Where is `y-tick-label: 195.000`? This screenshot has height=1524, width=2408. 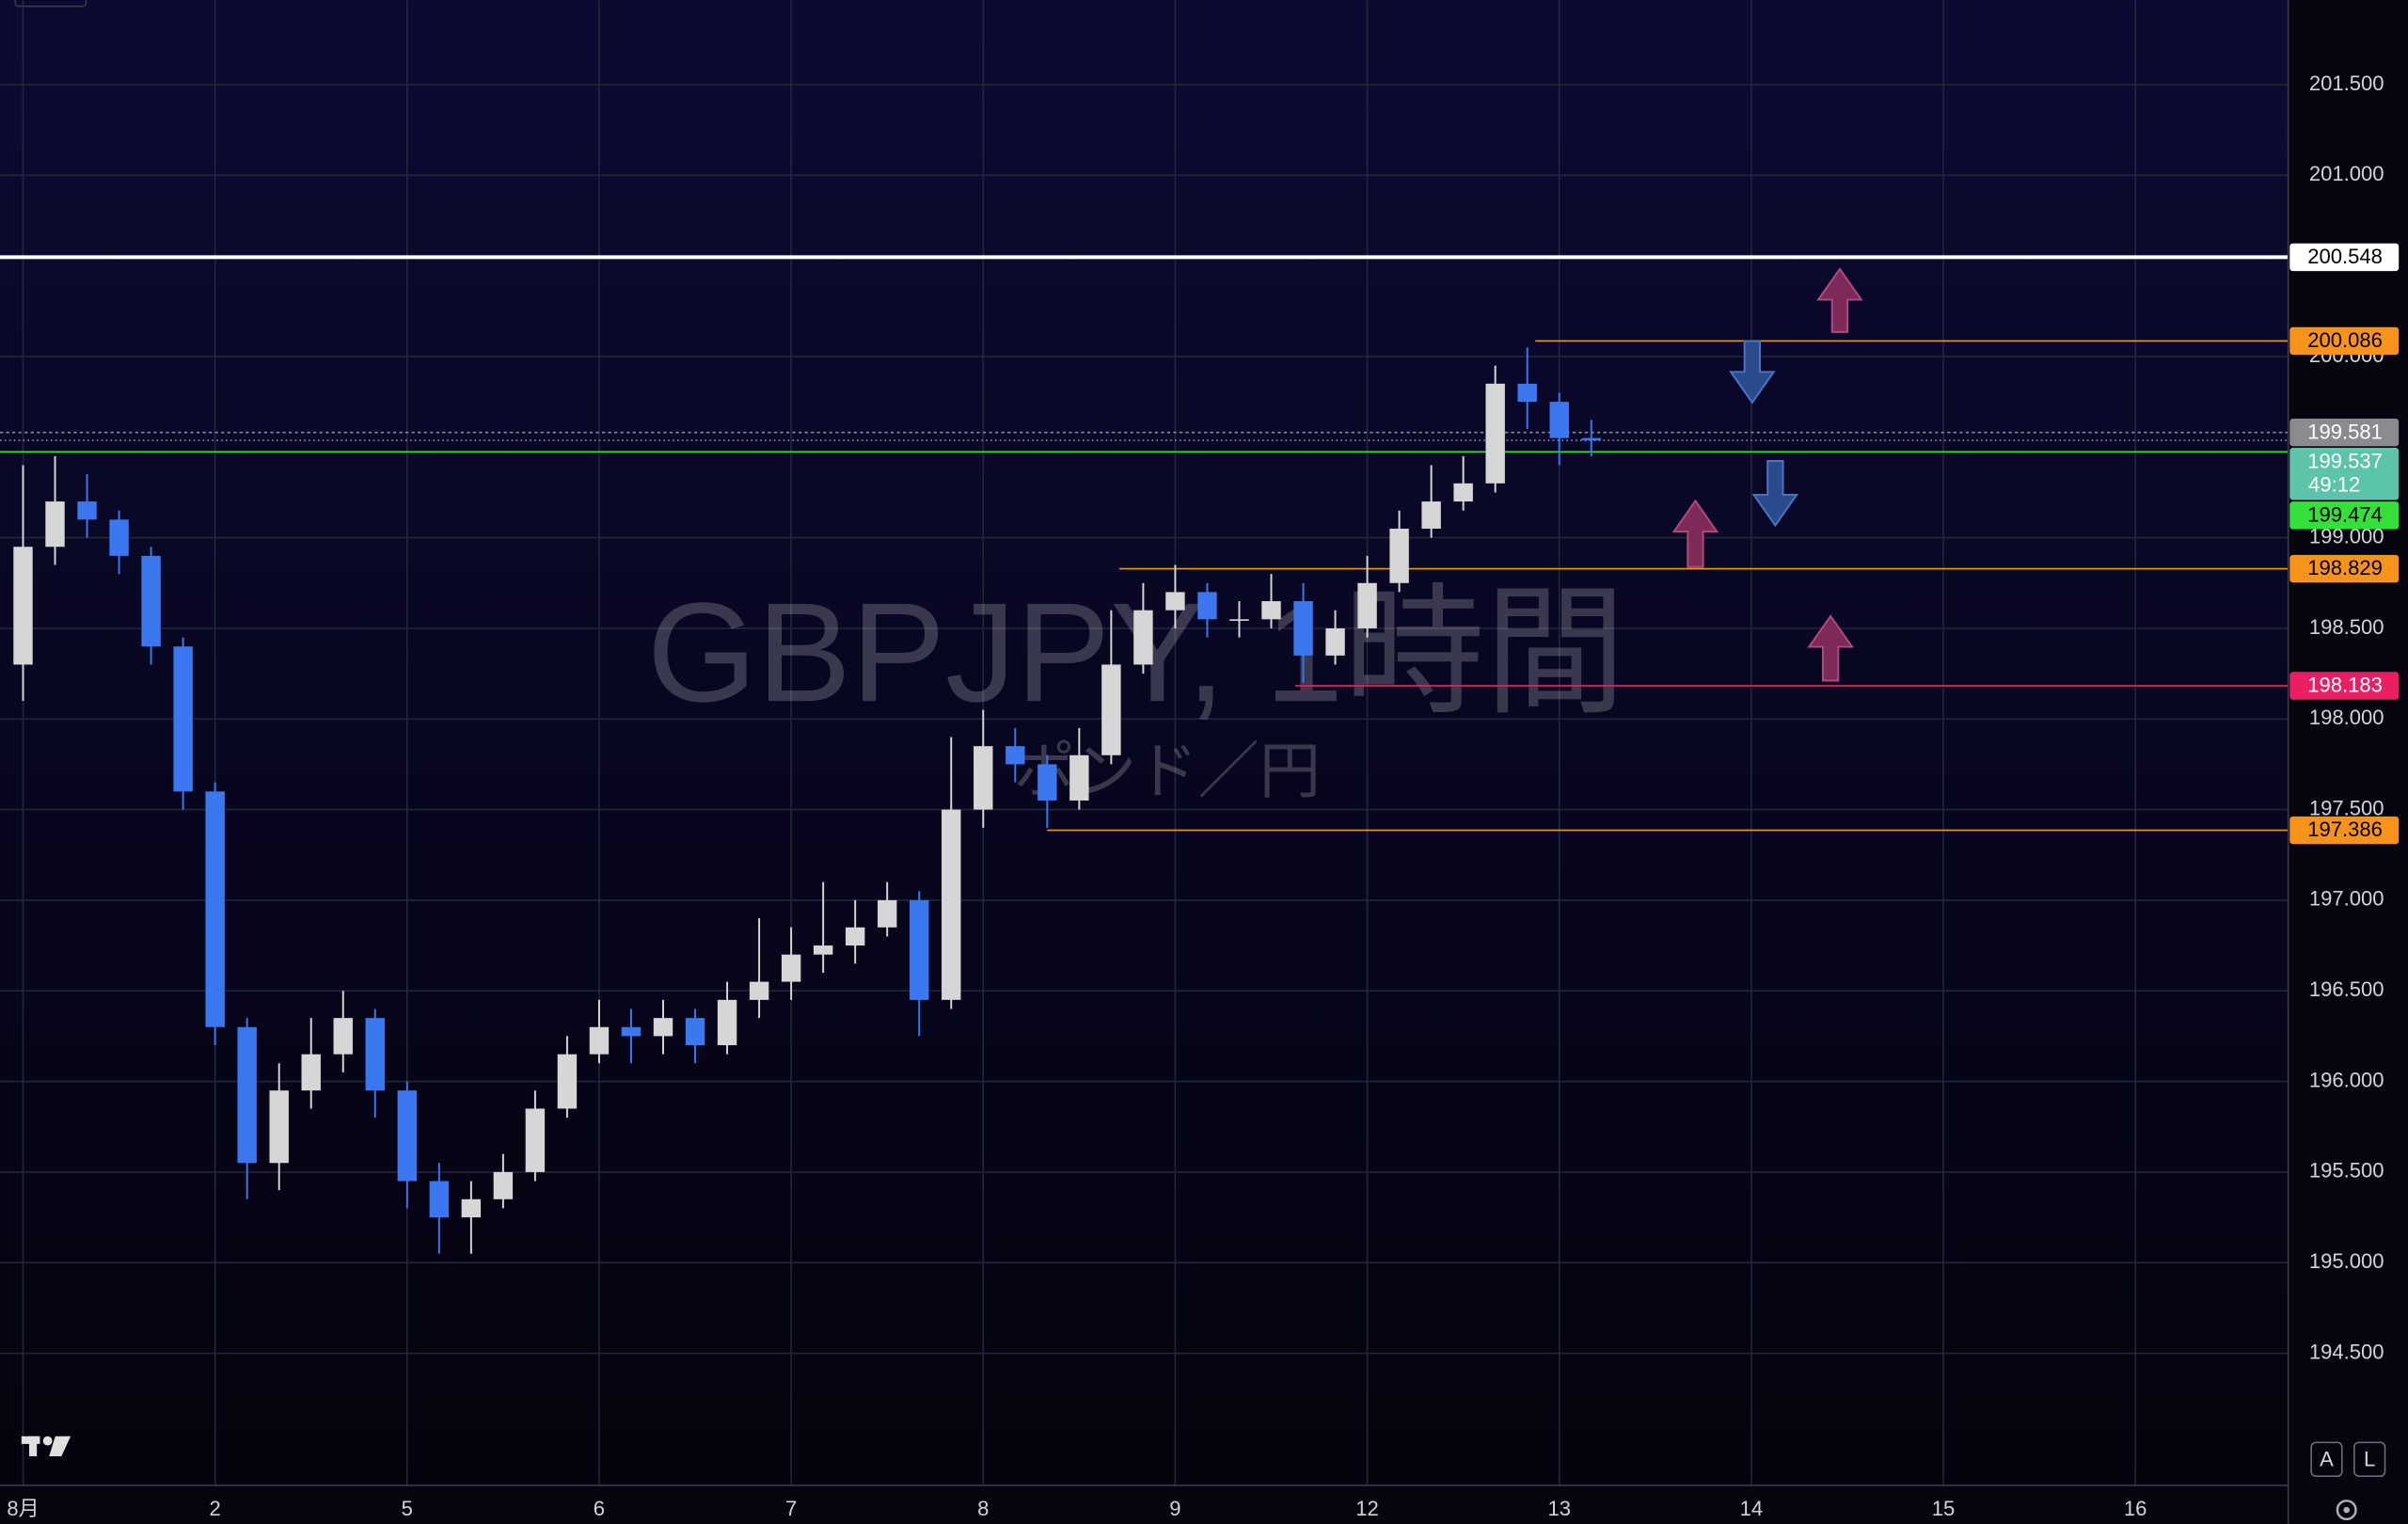
y-tick-label: 195.000 is located at coordinates (2347, 1261).